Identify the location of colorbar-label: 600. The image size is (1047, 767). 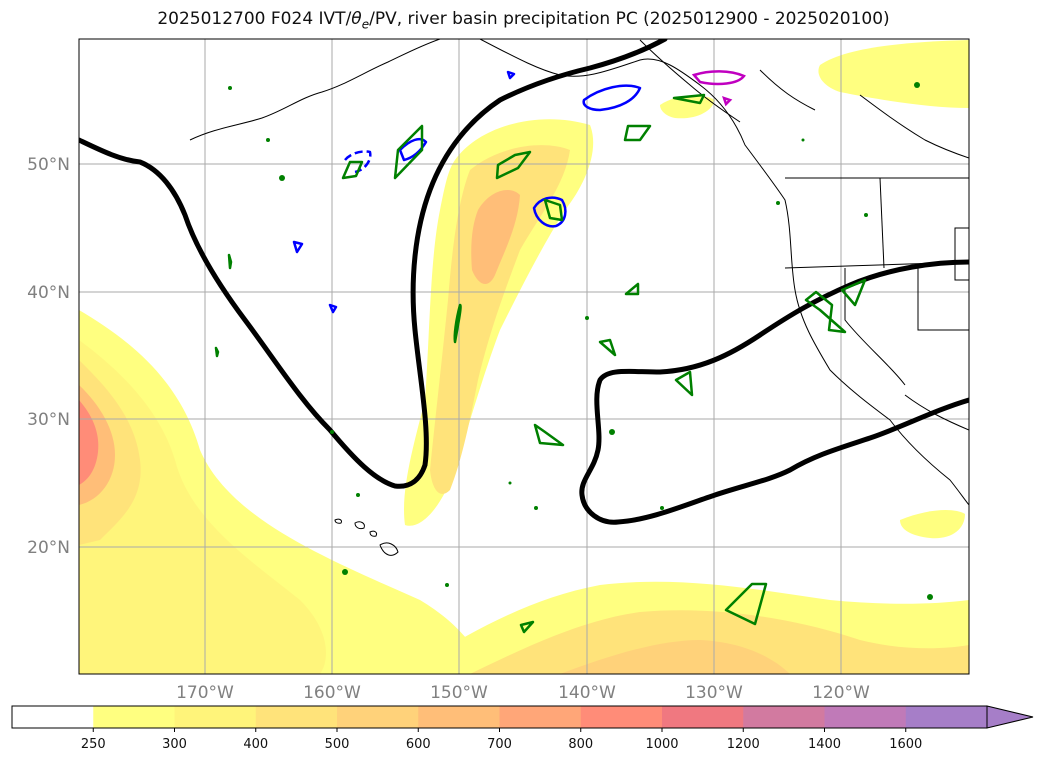
(418, 744).